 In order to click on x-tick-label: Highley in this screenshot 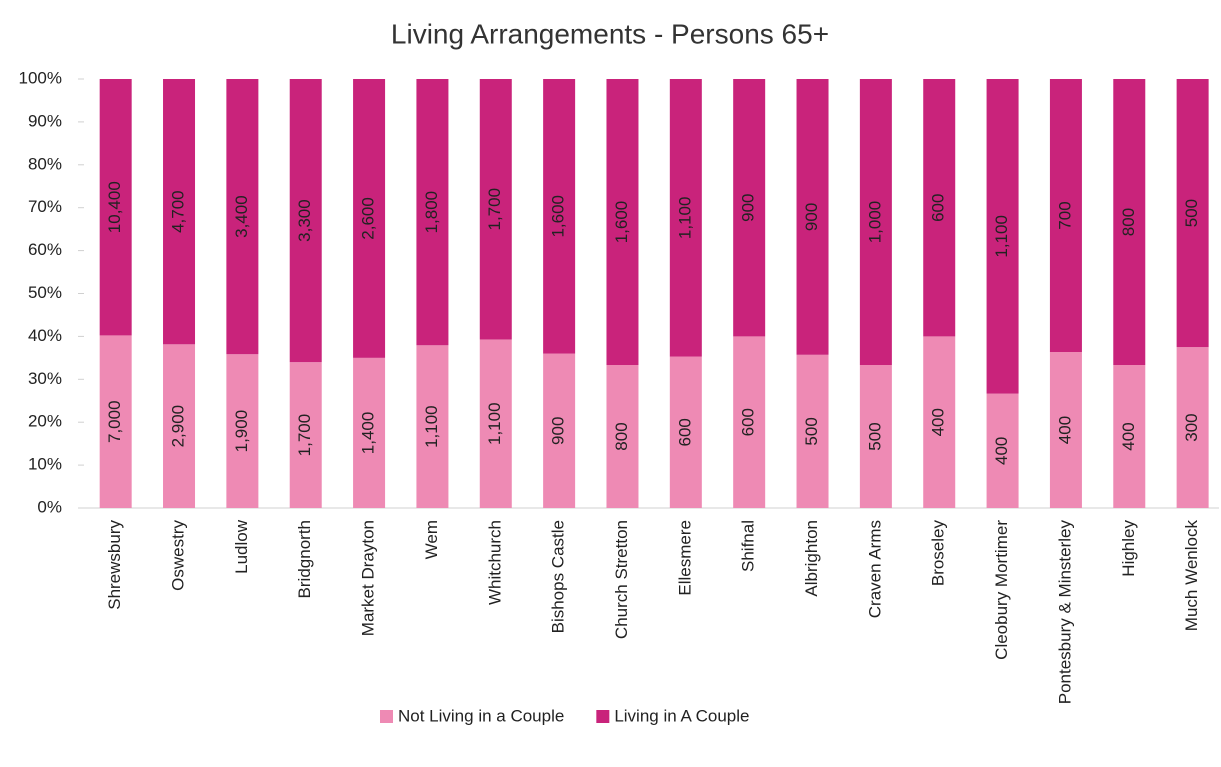, I will do `click(1128, 548)`.